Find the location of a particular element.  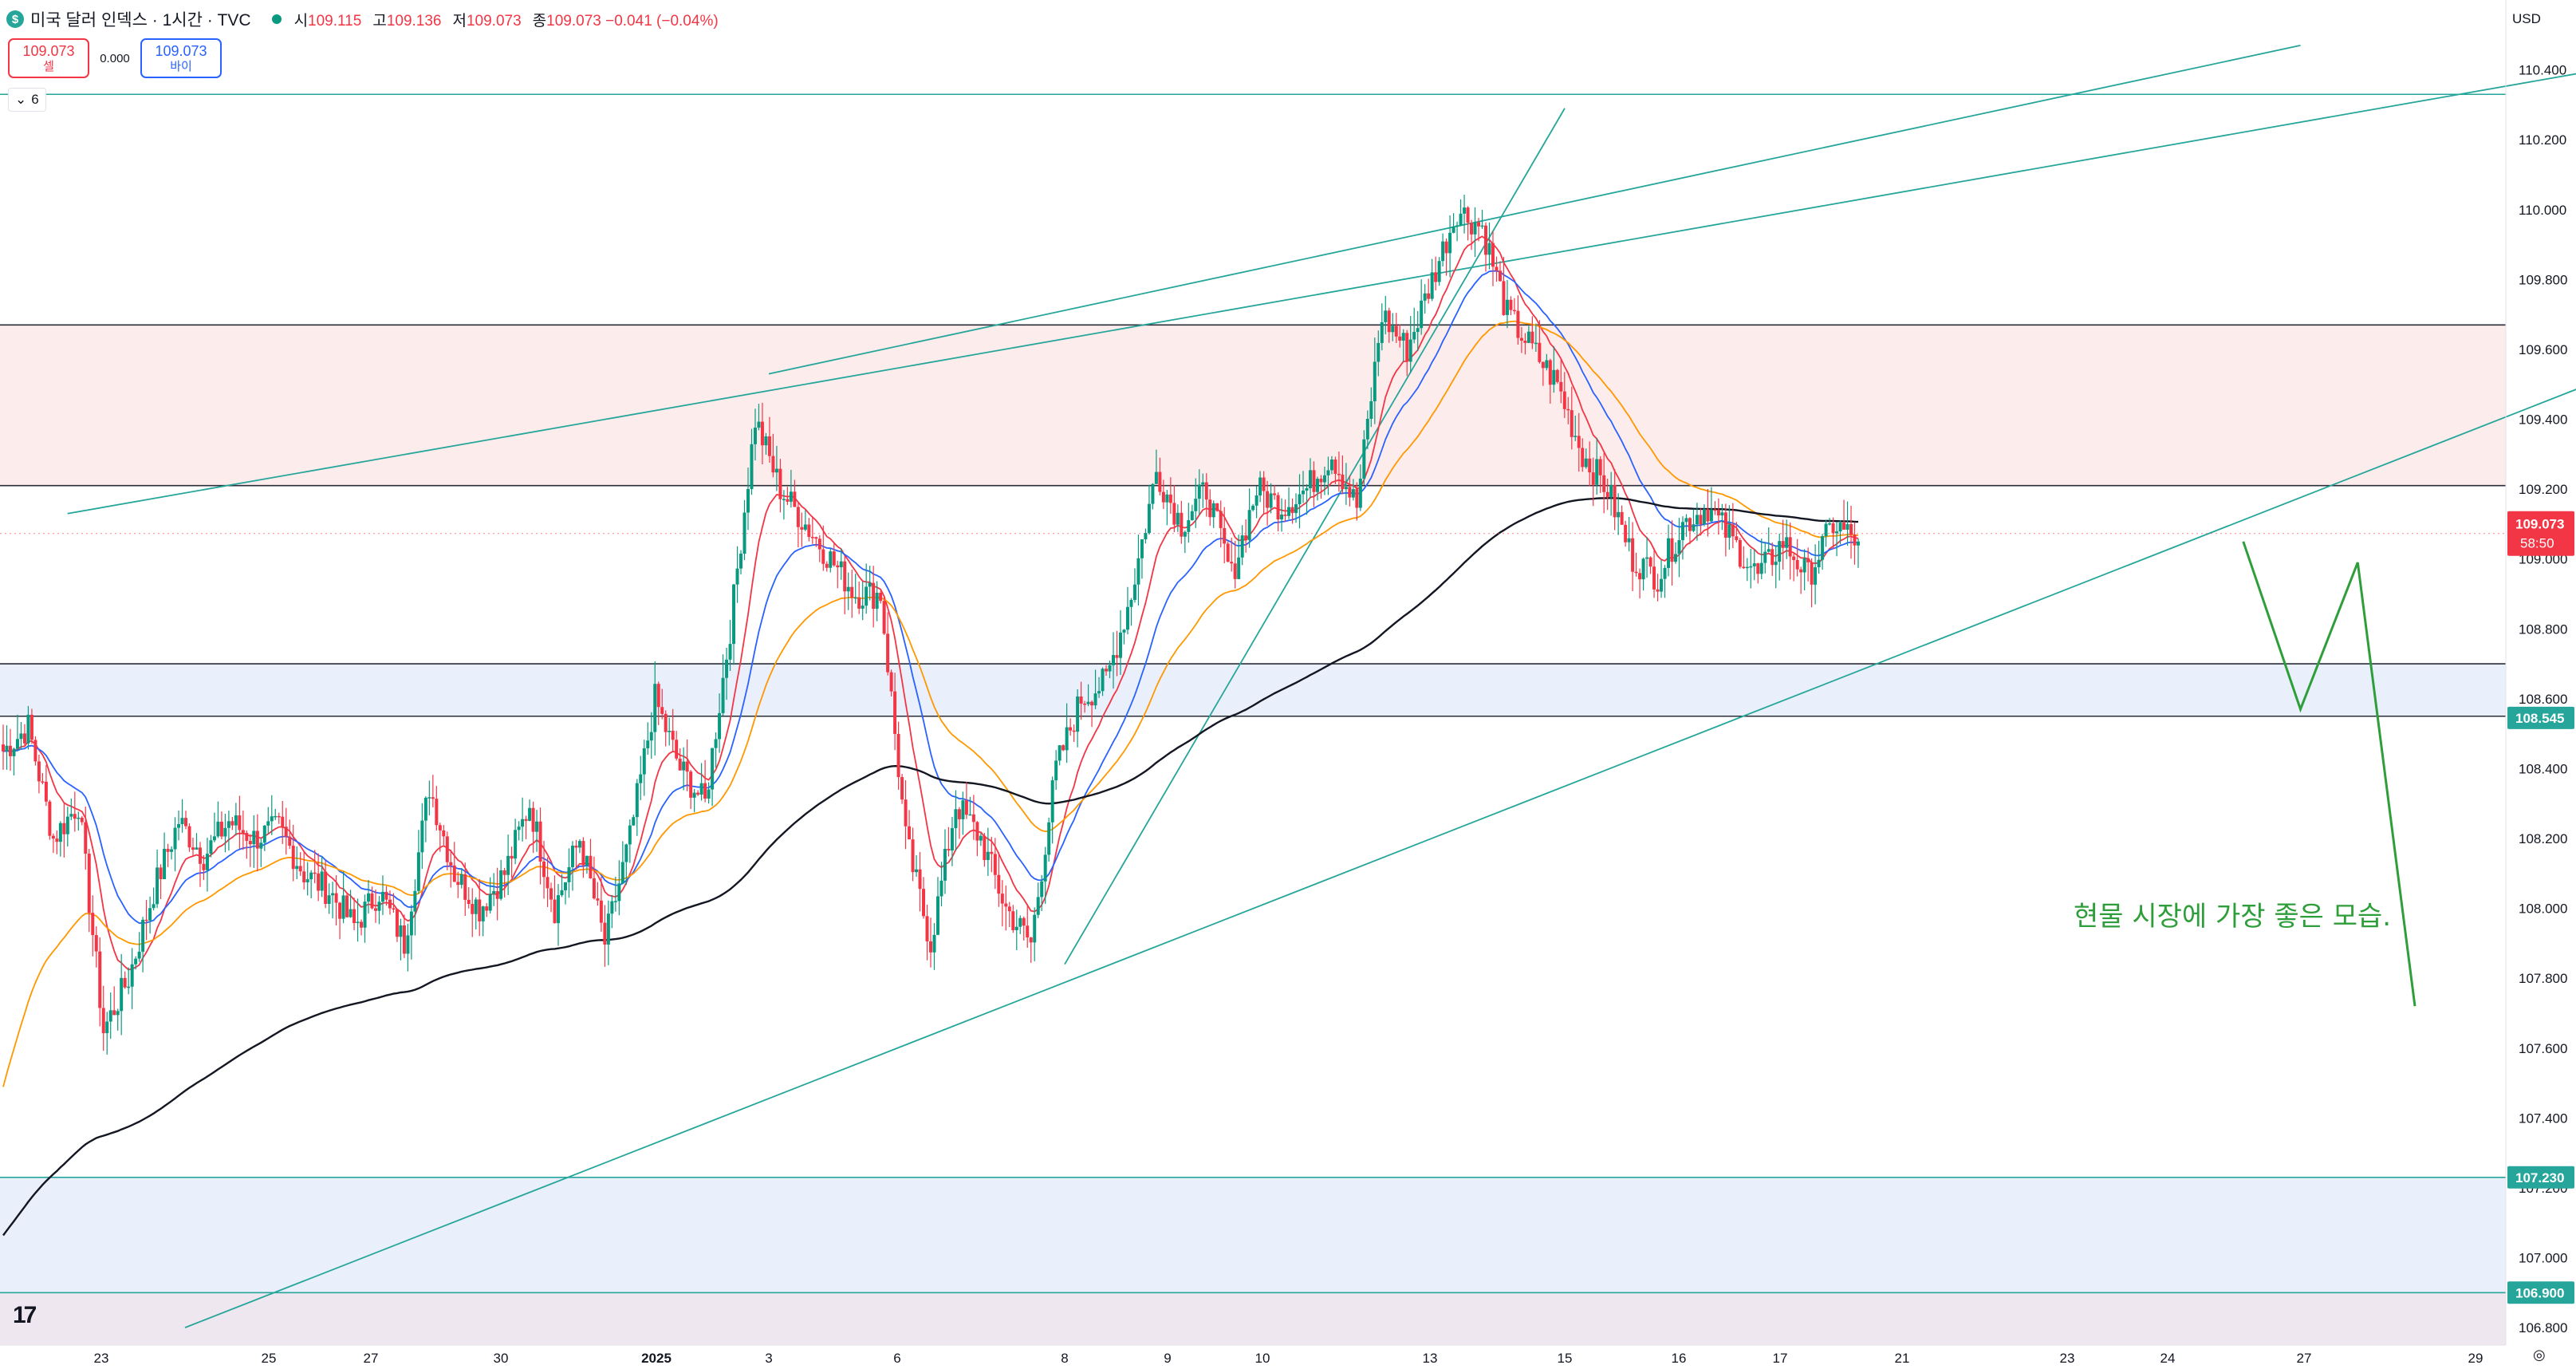

price-tick-label: 110.400 is located at coordinates (2542, 70).